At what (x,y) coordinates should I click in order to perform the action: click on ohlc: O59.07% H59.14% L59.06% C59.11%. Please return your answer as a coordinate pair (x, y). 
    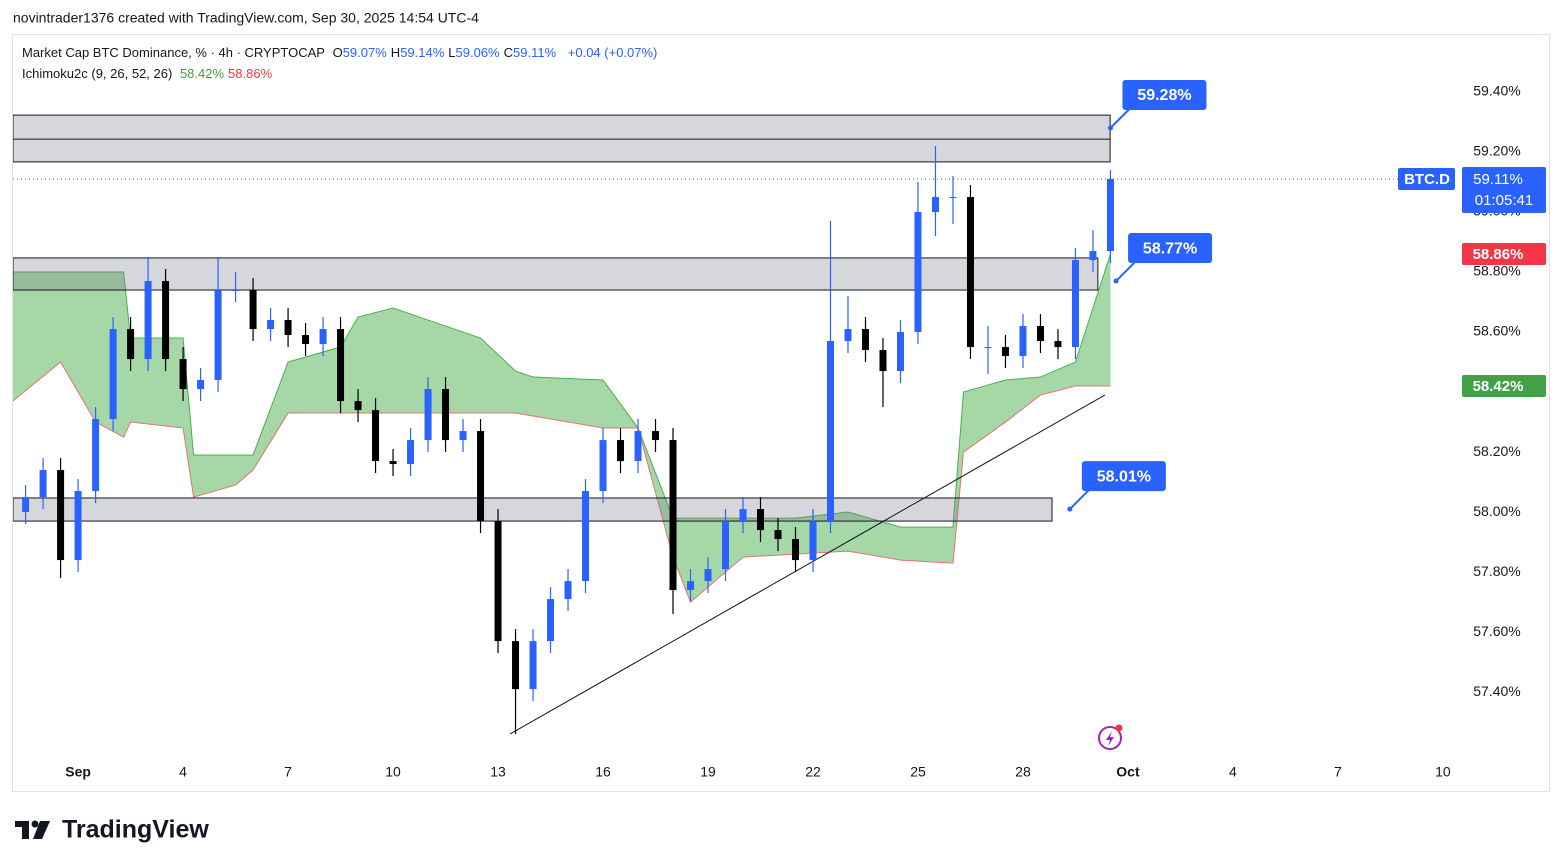
    Looking at the image, I should click on (447, 52).